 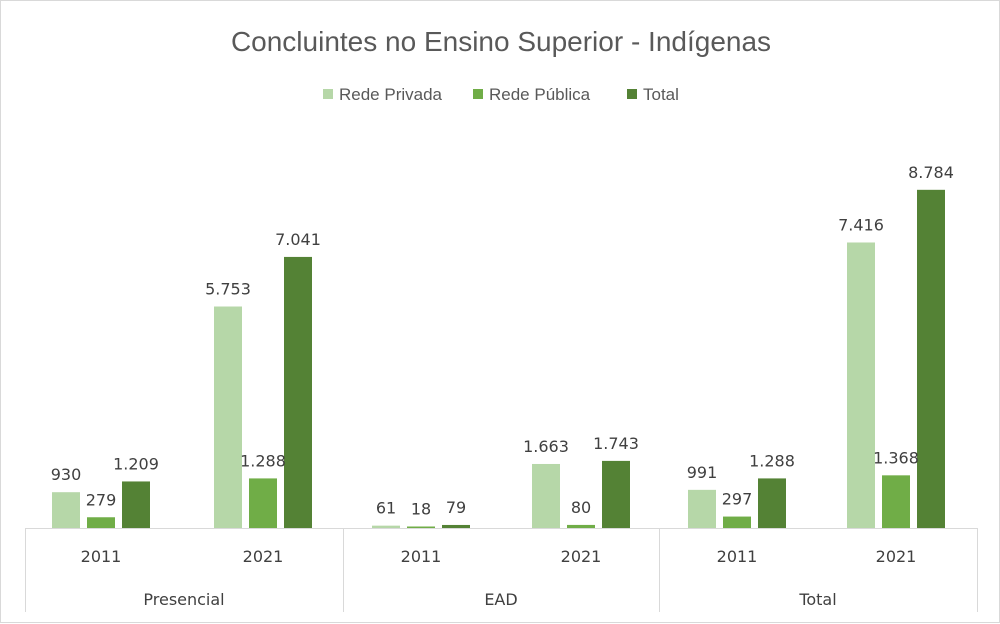 I want to click on legend-label: Total, so click(x=661, y=94).